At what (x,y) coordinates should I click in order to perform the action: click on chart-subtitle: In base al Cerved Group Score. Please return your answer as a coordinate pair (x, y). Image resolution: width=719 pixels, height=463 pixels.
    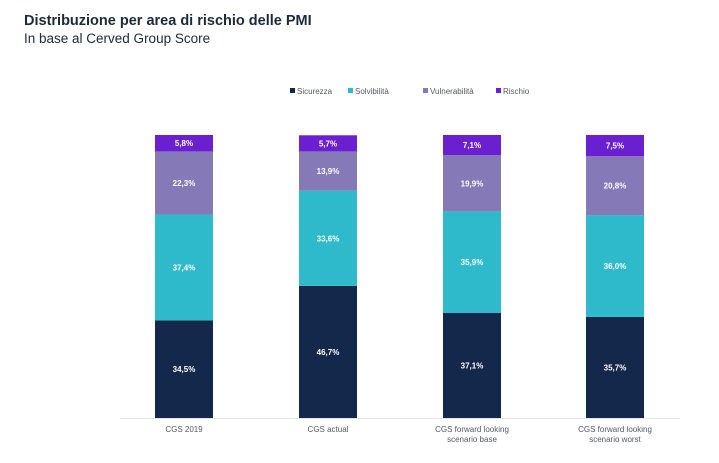
    Looking at the image, I should click on (117, 38).